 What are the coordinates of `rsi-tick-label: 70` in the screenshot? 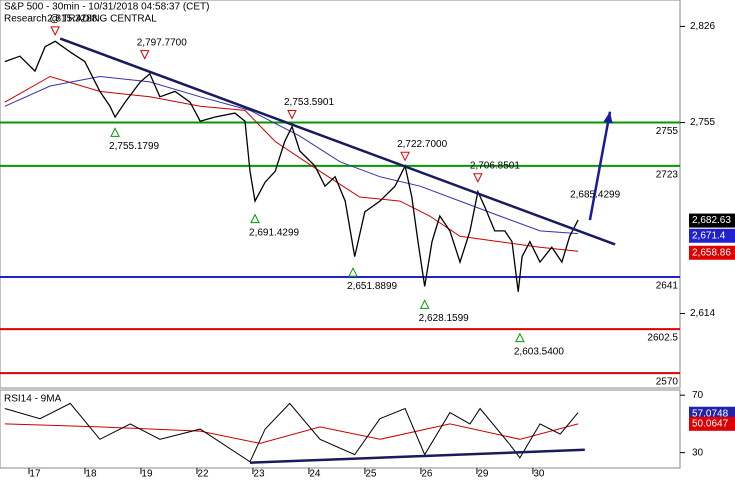 It's located at (698, 395).